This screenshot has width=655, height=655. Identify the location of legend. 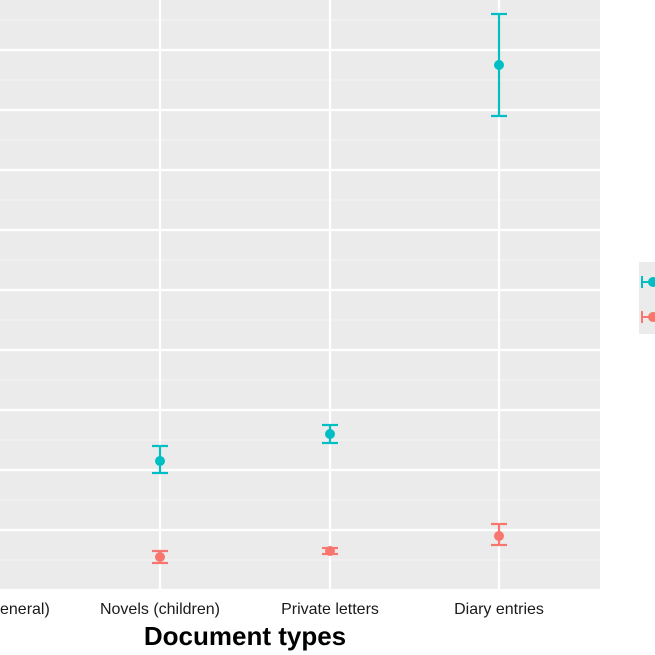
(647, 298).